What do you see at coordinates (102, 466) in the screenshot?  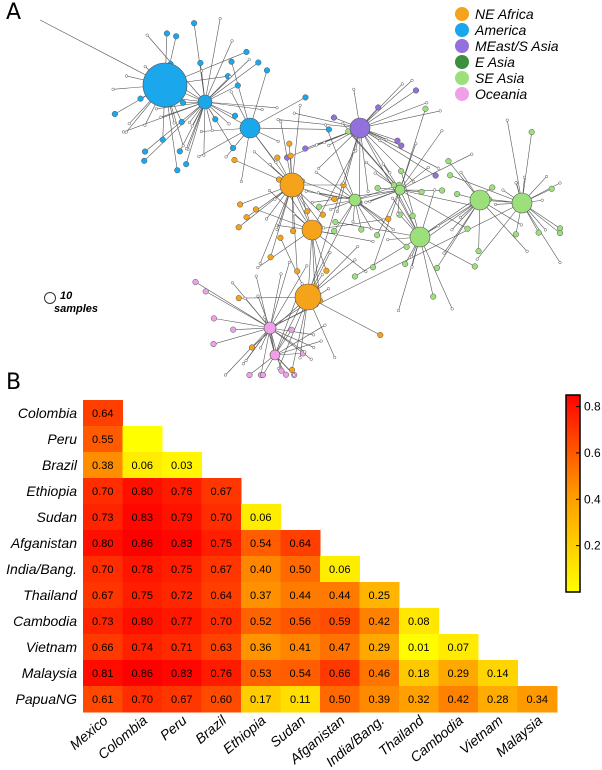 I see `cell-value: 0.38` at bounding box center [102, 466].